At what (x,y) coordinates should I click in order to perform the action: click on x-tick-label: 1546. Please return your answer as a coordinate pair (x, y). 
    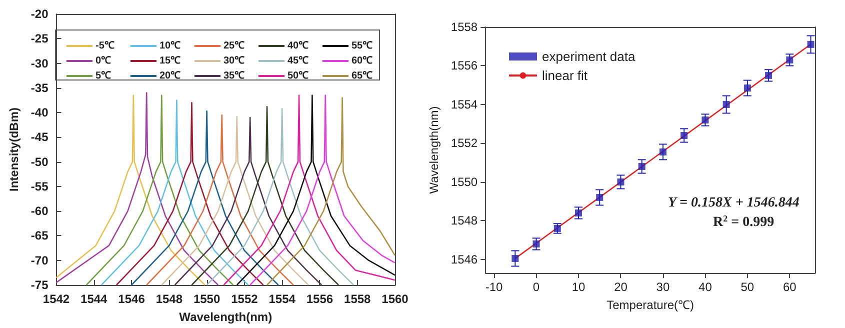
    Looking at the image, I should click on (132, 299).